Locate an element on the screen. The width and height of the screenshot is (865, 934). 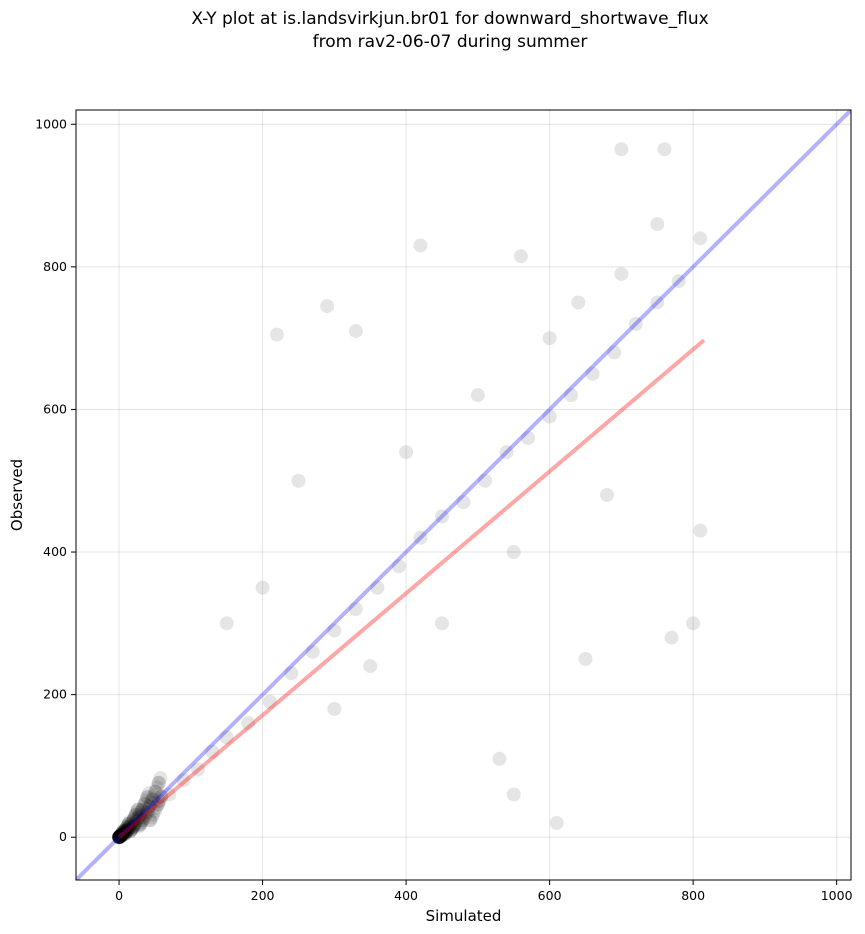
chart-title-line2: from rav2-06-07 during summer is located at coordinates (450, 42).